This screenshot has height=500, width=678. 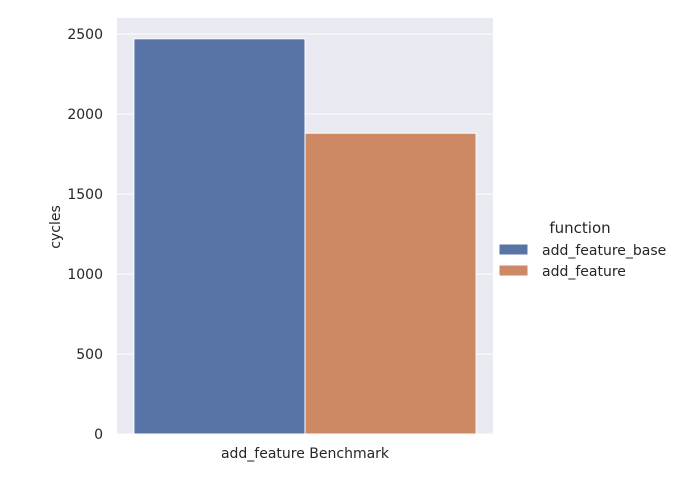 I want to click on legend: function add_feature_base add_feature, so click(x=582, y=249).